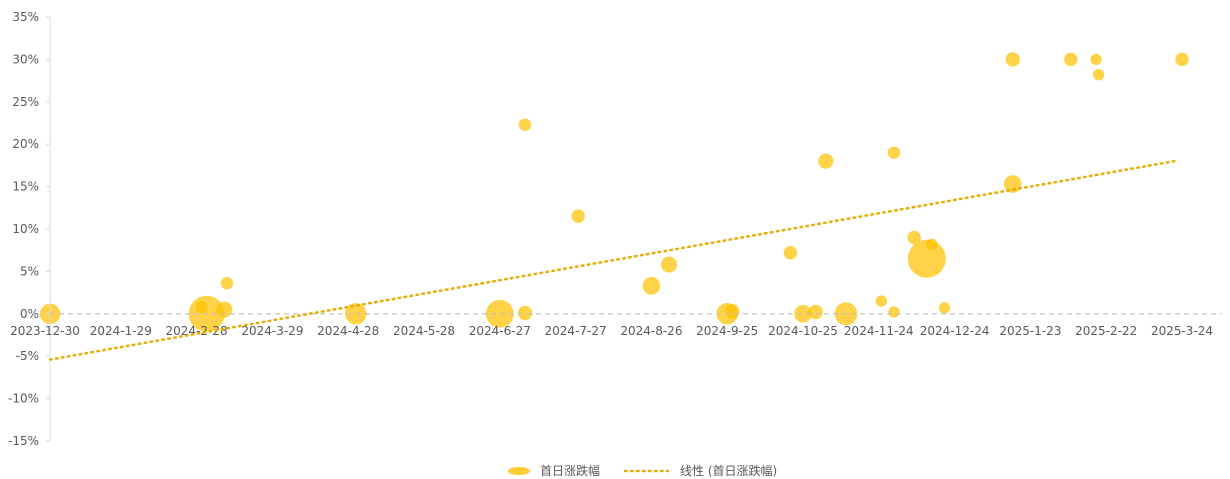  What do you see at coordinates (25, 229) in the screenshot?
I see `y-tick-label: 10%` at bounding box center [25, 229].